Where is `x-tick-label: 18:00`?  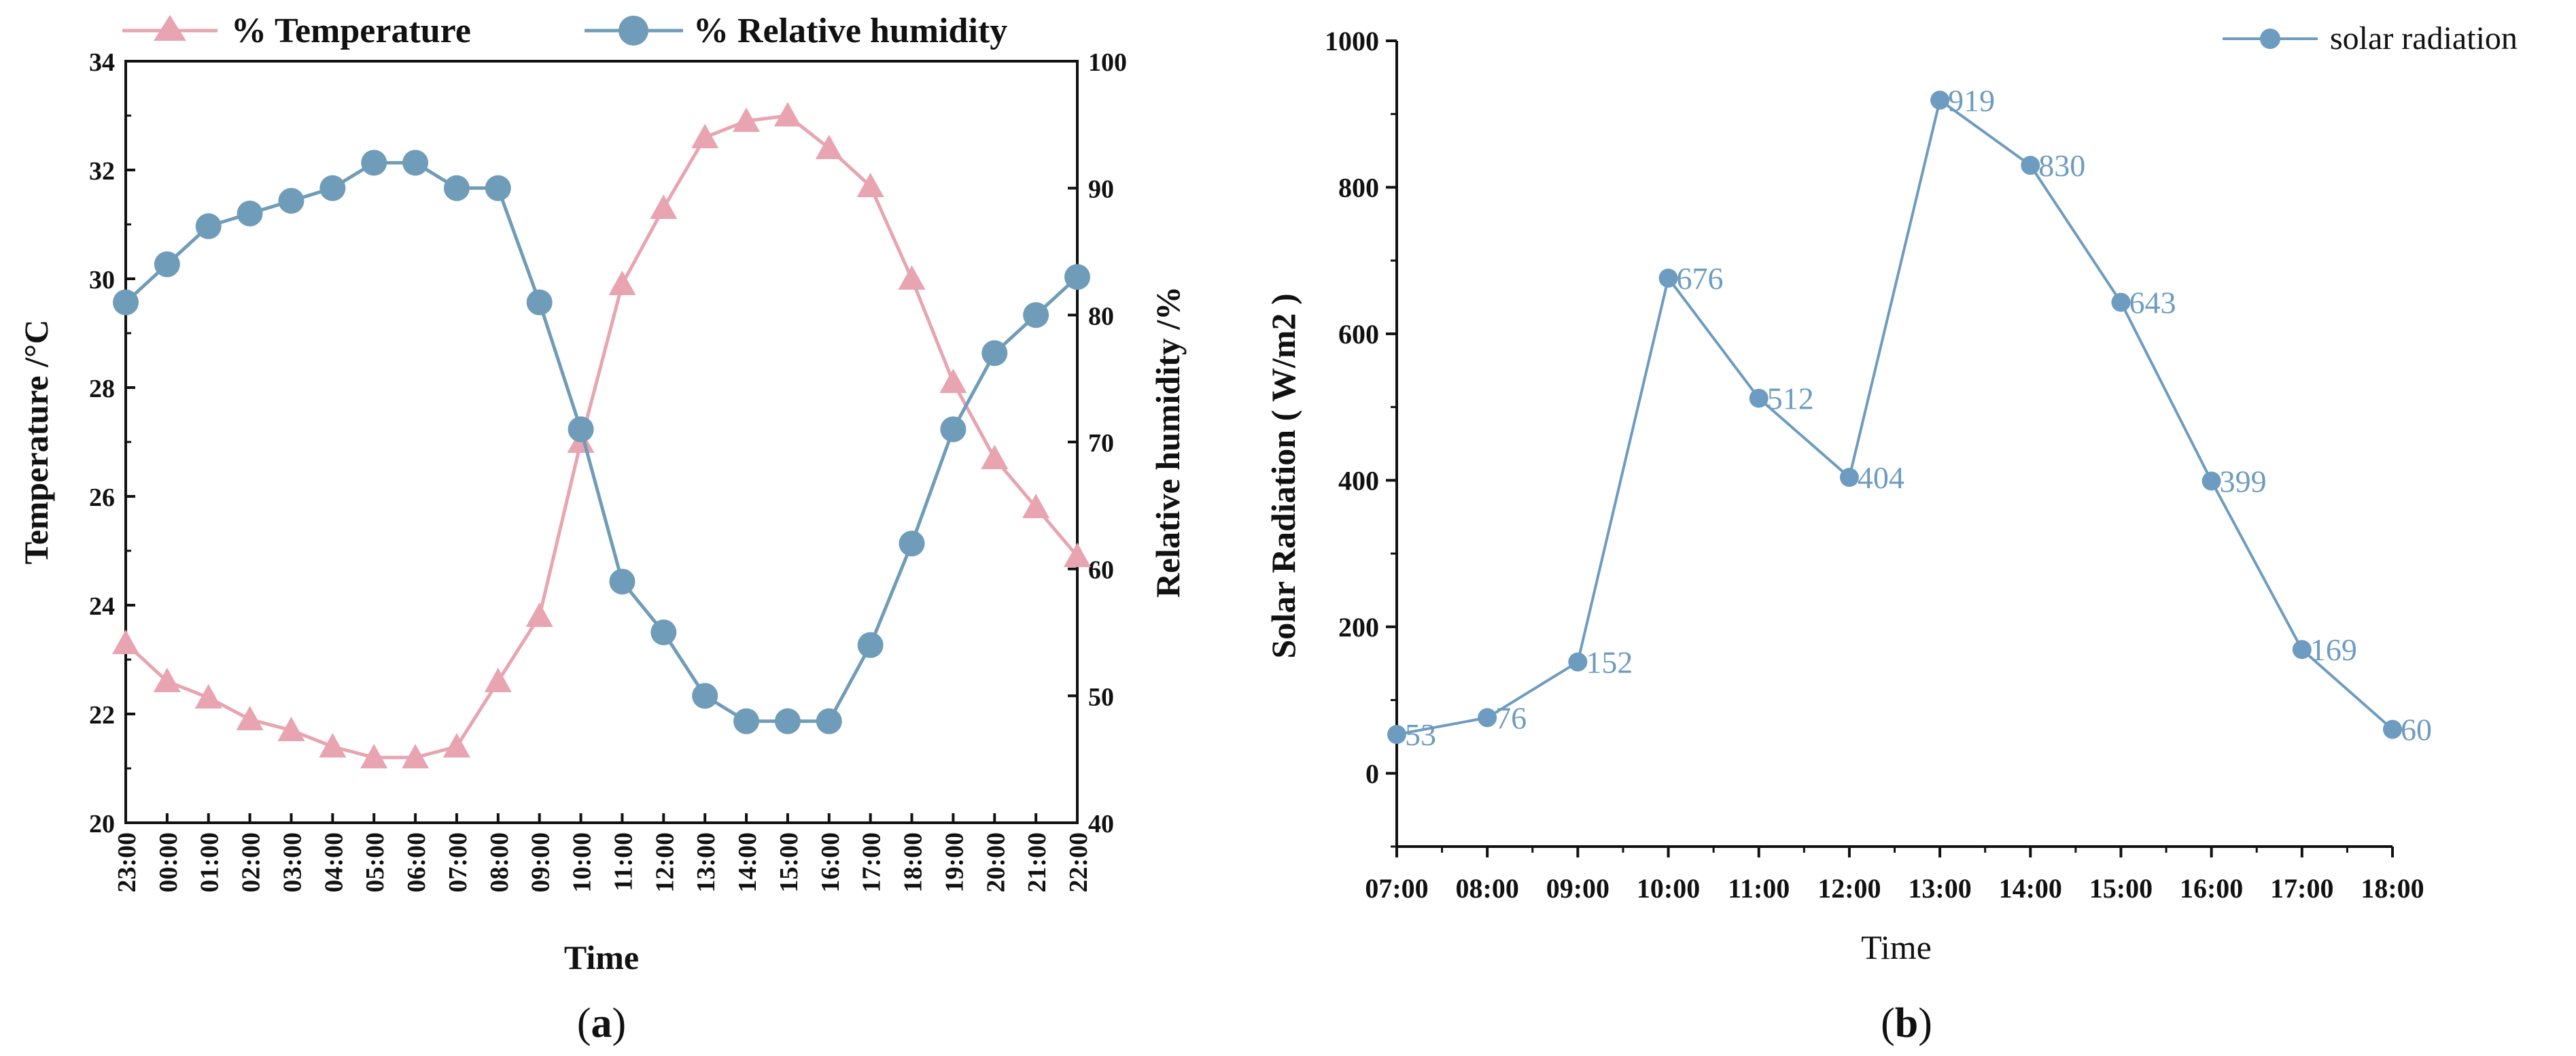
x-tick-label: 18:00 is located at coordinates (913, 862).